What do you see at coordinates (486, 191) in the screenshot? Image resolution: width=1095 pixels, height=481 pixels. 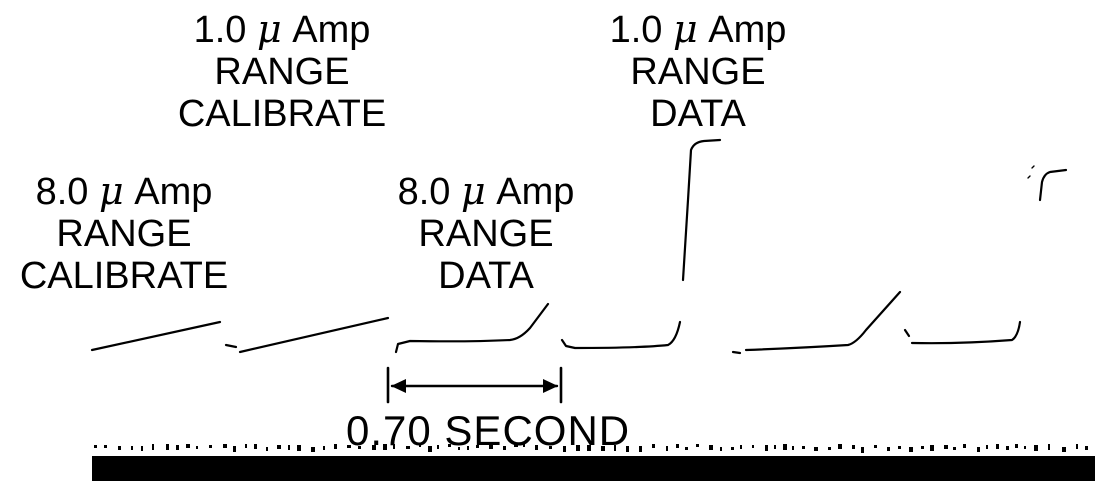 I see `label-8ua-data-line1: 8.0 μ Amp` at bounding box center [486, 191].